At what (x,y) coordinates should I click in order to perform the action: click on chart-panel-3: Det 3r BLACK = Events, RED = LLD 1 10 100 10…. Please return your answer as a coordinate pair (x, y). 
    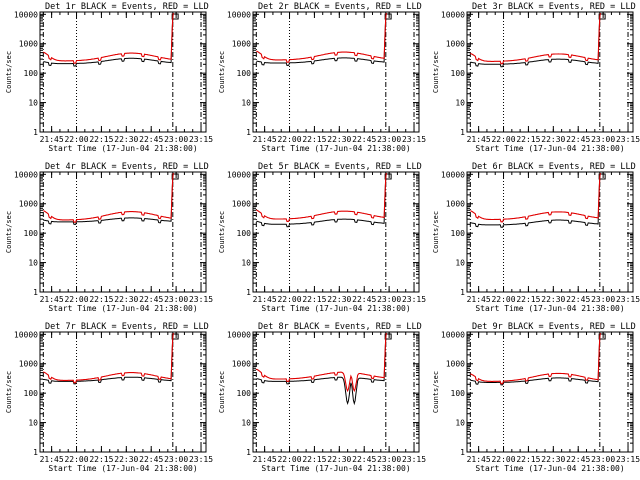
    Looking at the image, I should click on (536, 77).